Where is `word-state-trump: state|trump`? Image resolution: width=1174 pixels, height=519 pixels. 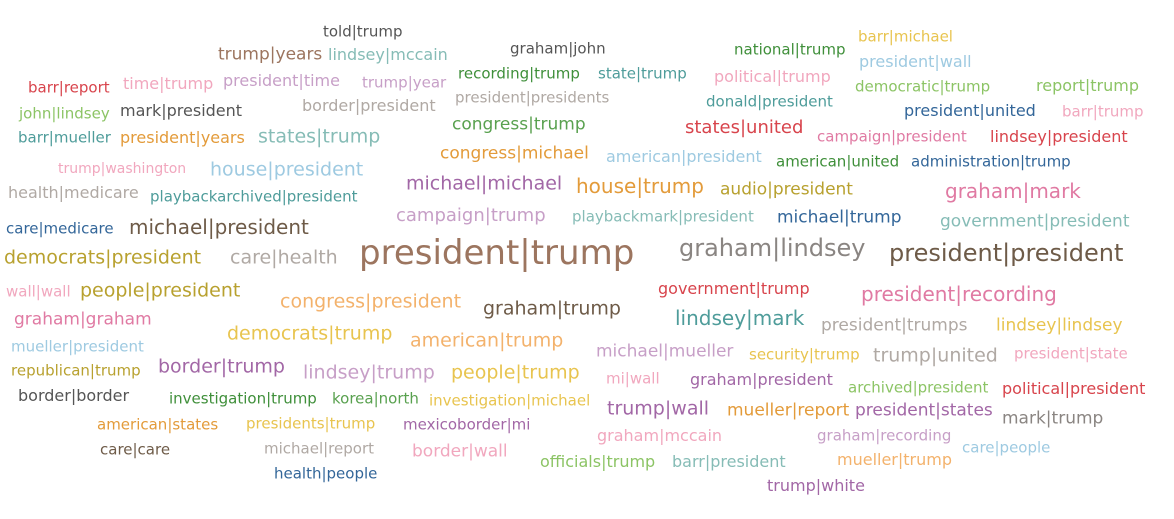 word-state-trump: state|trump is located at coordinates (642, 73).